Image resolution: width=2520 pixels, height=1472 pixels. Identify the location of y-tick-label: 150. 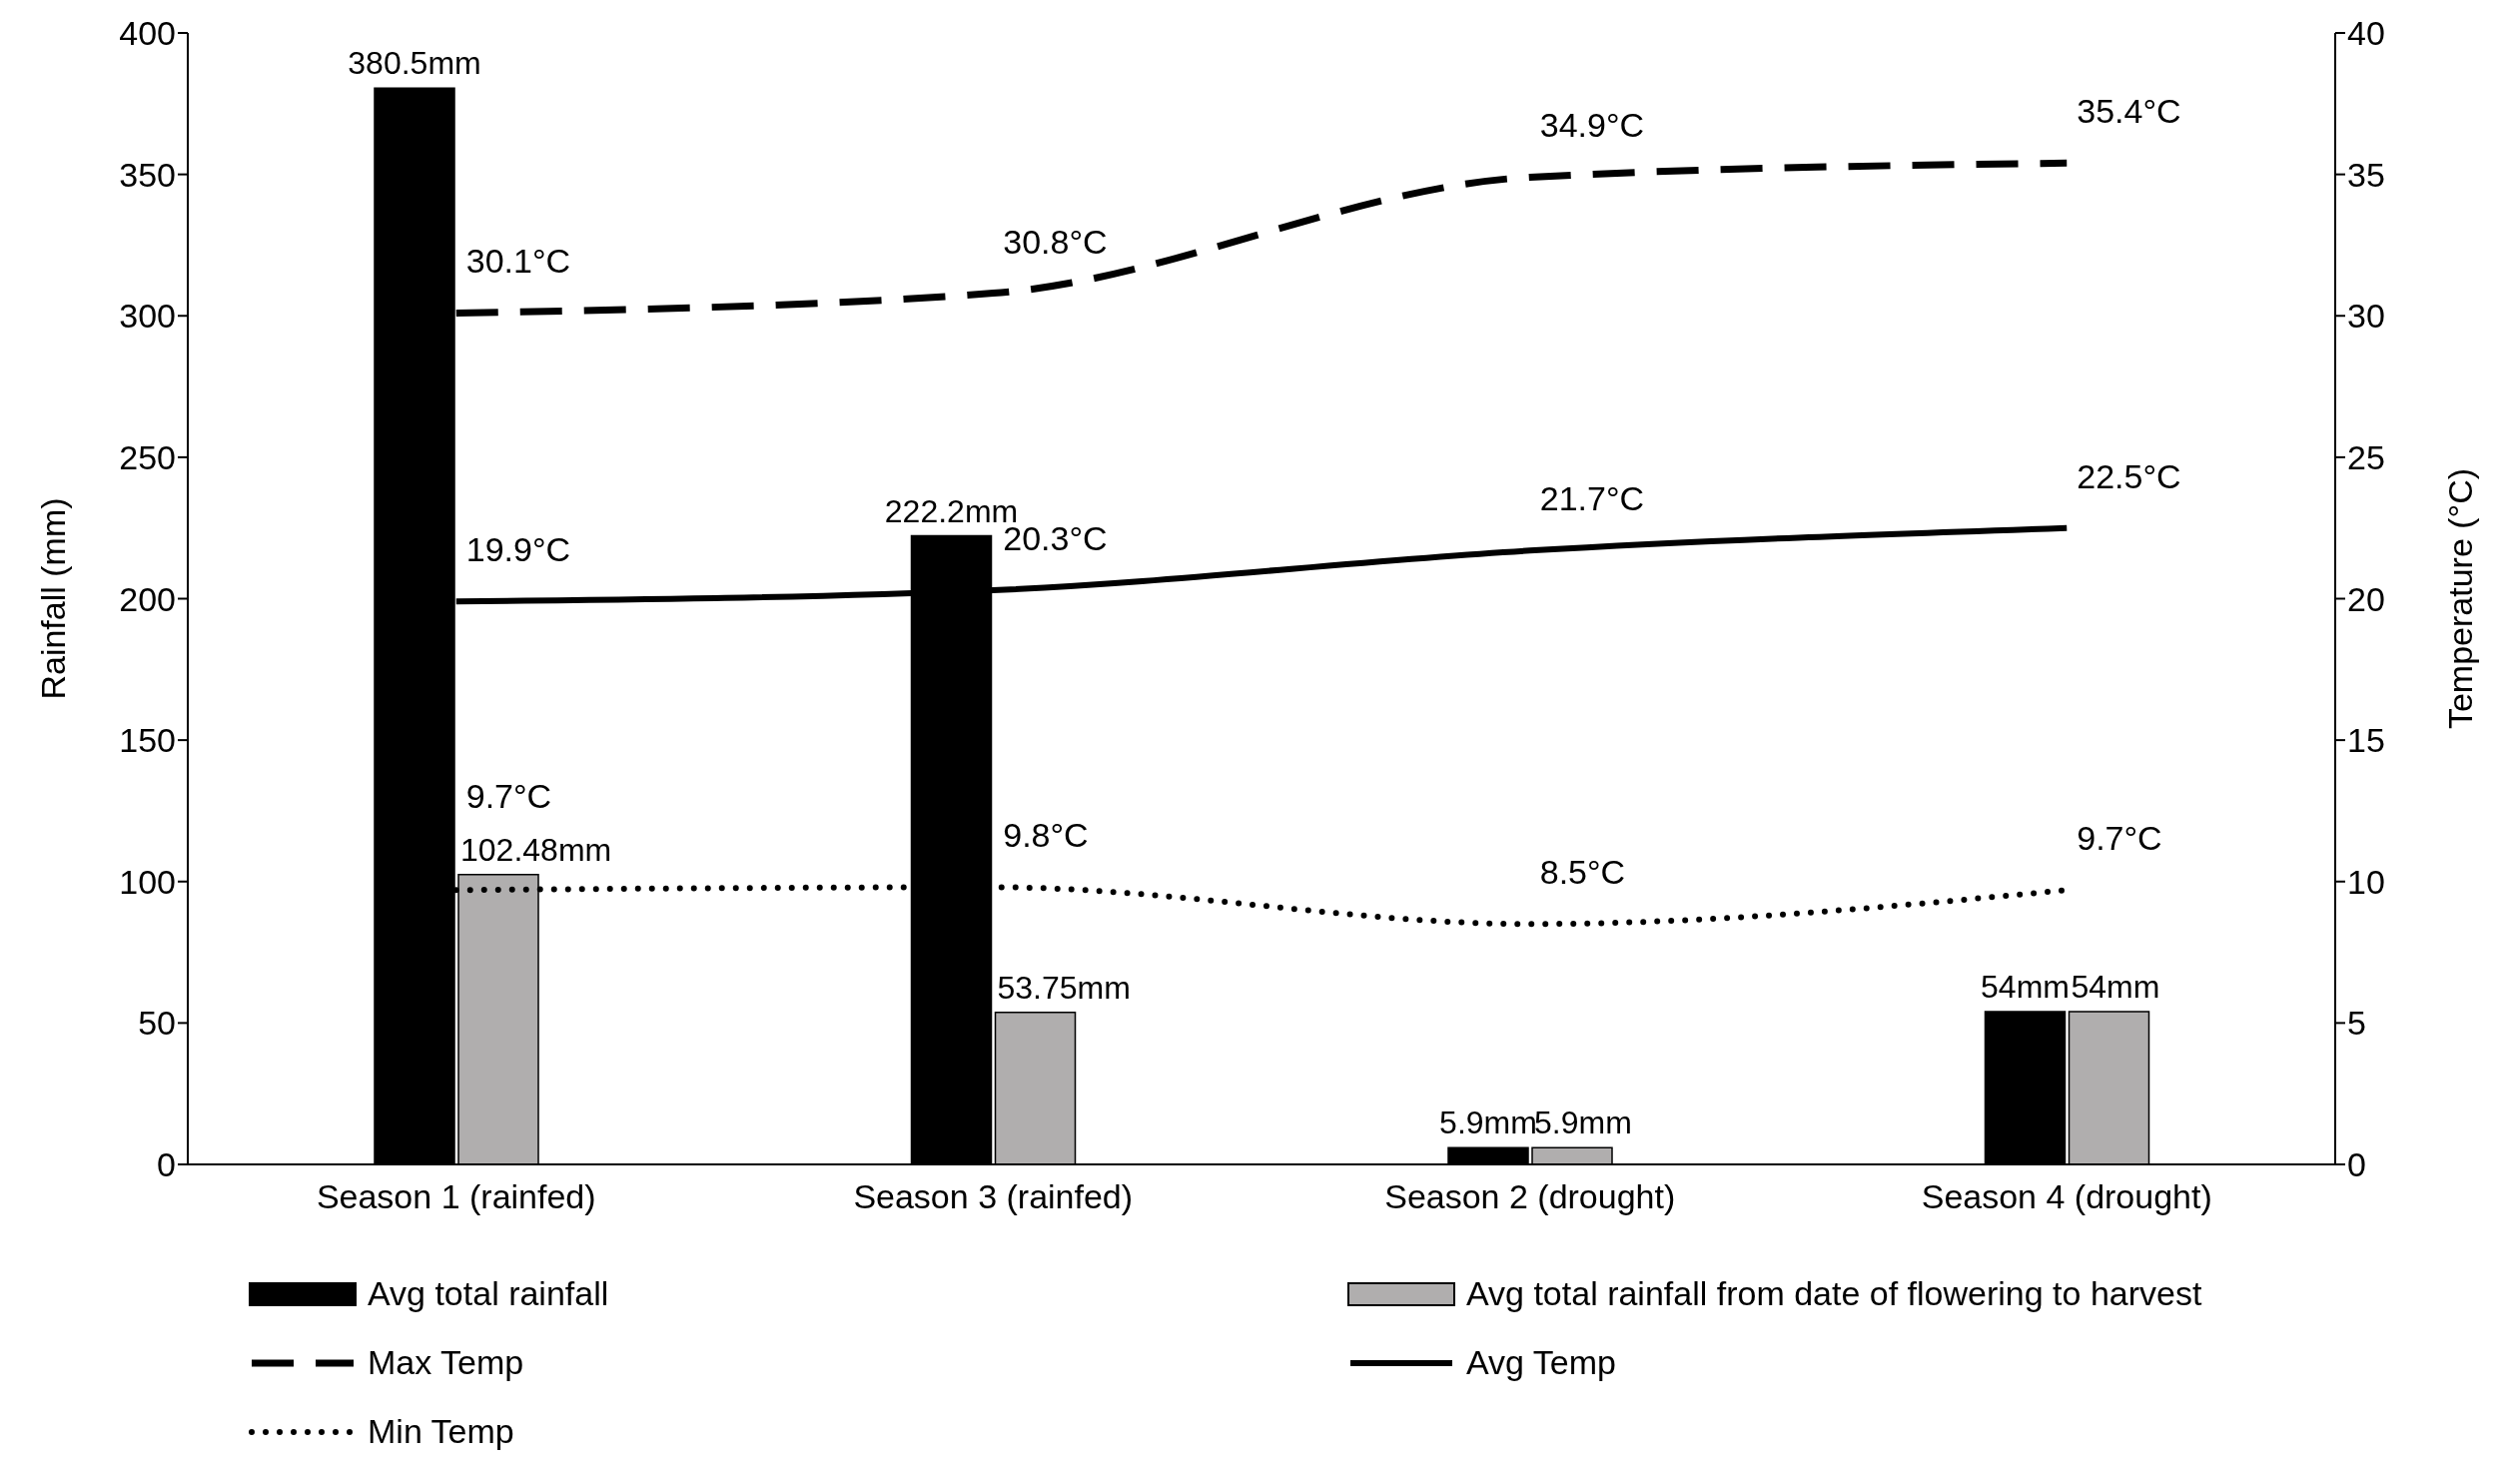
(147, 740).